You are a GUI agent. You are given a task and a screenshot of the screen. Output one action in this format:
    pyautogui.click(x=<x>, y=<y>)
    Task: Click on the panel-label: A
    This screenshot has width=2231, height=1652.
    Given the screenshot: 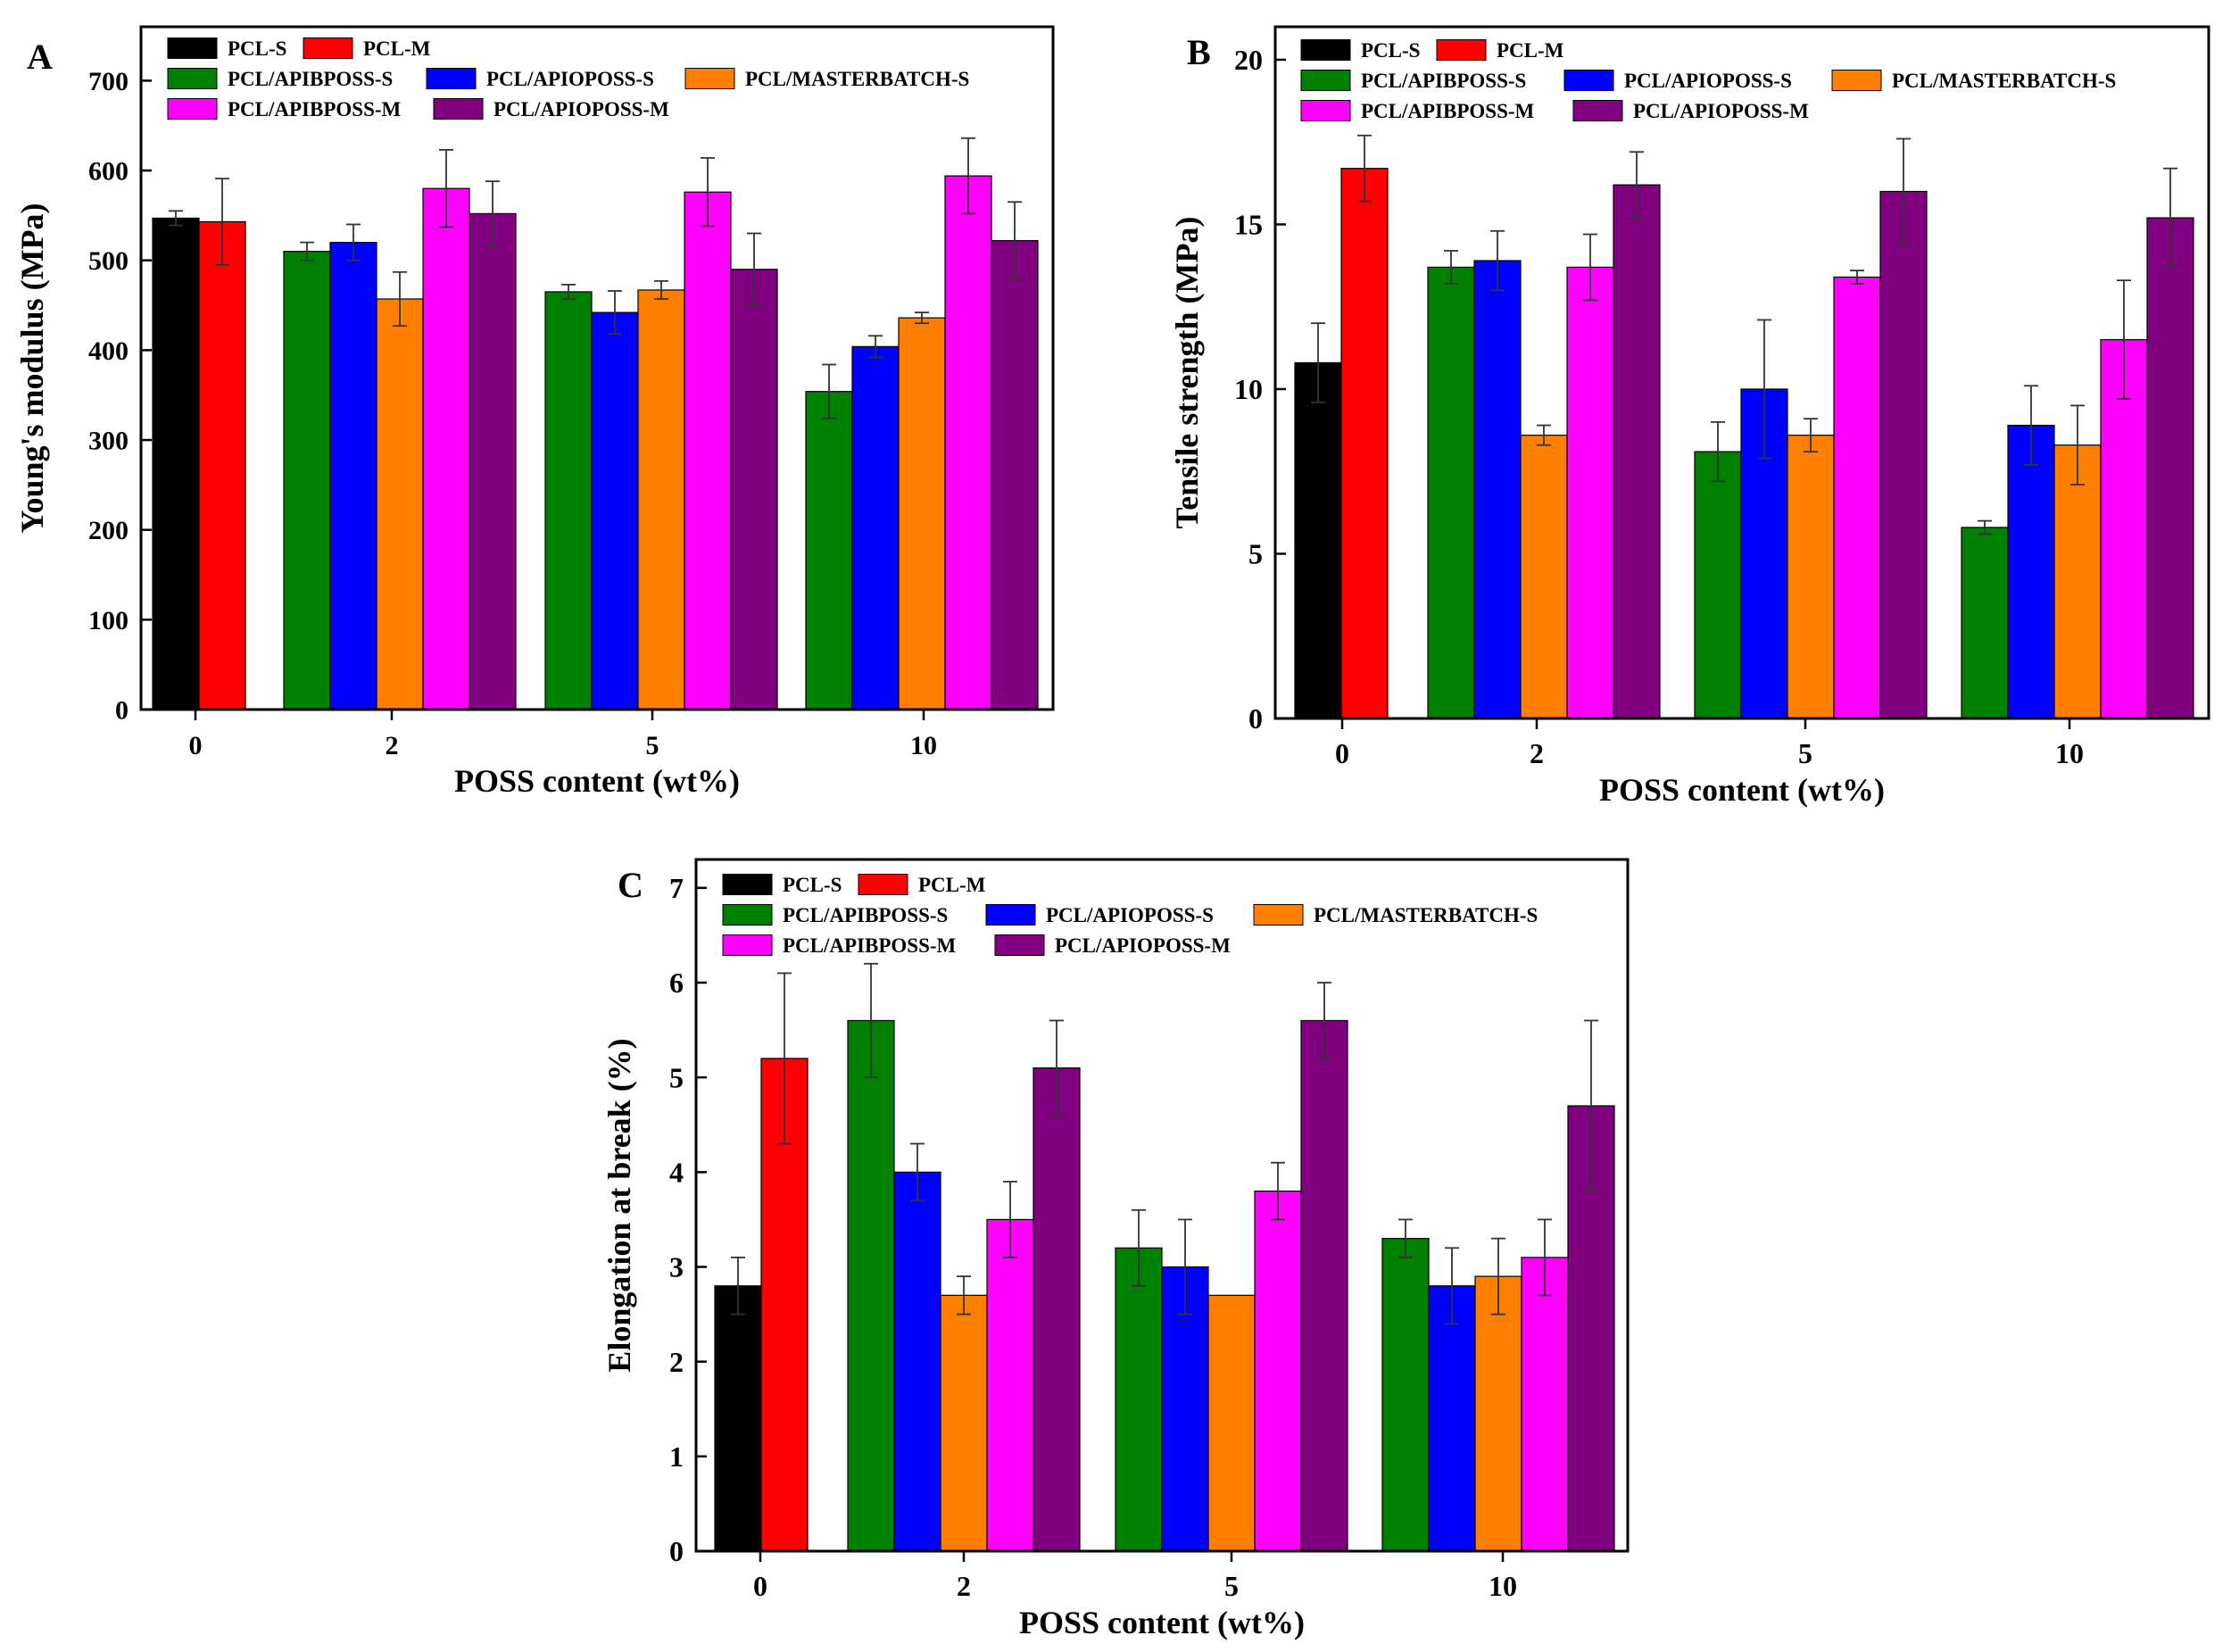 What is the action you would take?
    pyautogui.click(x=40, y=57)
    